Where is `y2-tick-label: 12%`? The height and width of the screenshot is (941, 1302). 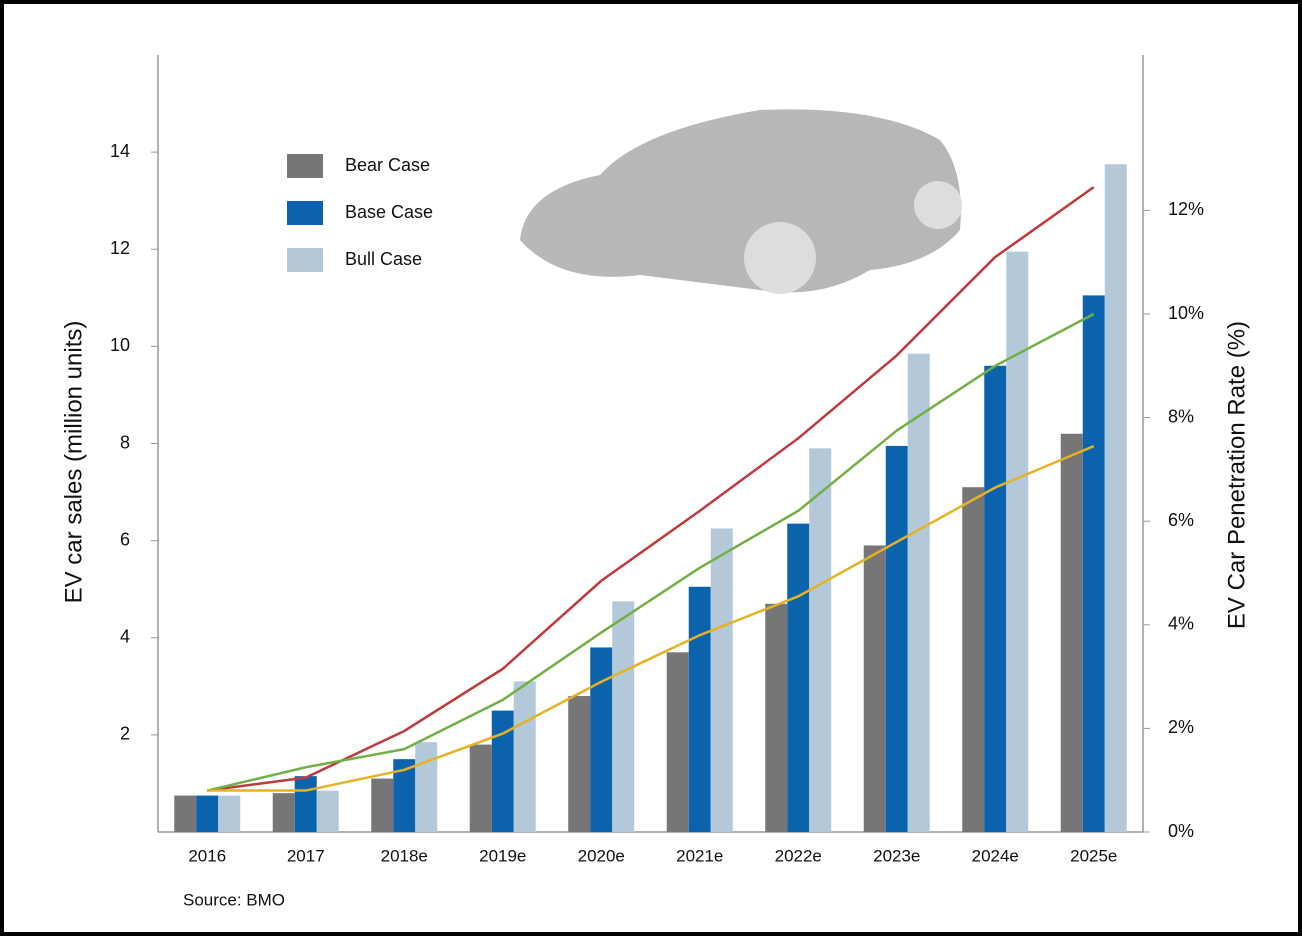 y2-tick-label: 12% is located at coordinates (1186, 209).